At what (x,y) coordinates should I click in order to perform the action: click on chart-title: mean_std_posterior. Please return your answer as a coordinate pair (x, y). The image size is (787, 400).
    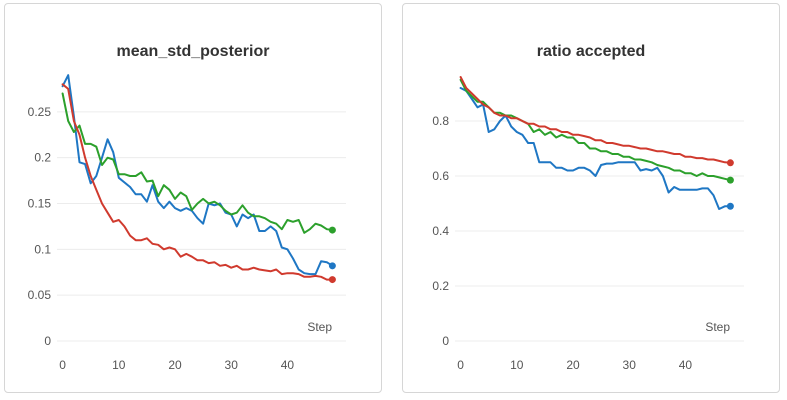
    Looking at the image, I should click on (193, 51).